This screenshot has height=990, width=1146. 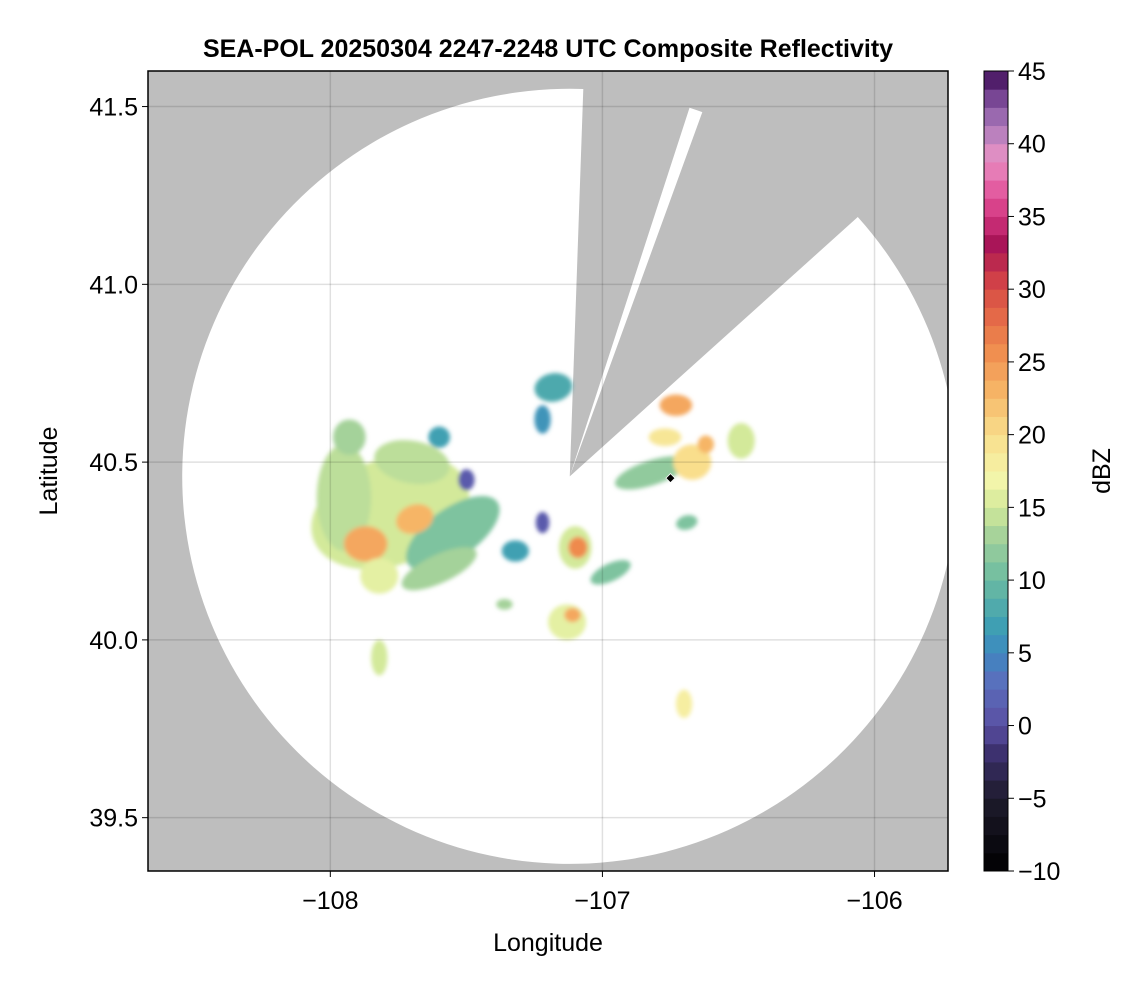 I want to click on colorbar-tick-label: −10, so click(x=1039, y=872).